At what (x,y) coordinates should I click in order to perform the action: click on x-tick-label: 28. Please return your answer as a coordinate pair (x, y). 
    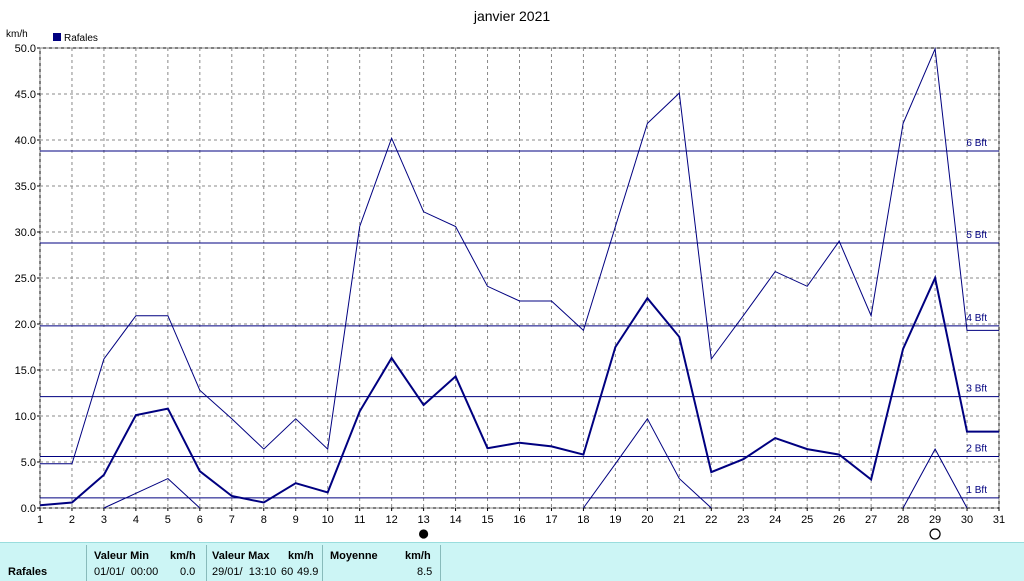
    Looking at the image, I should click on (903, 520).